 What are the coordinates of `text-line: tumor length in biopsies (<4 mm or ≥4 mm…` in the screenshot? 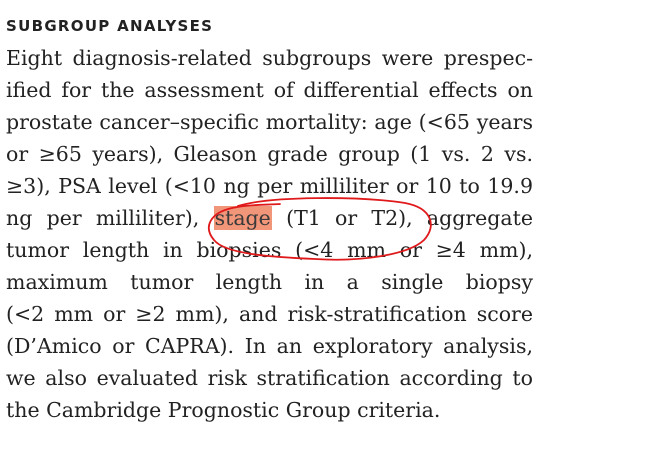 It's located at (269, 250).